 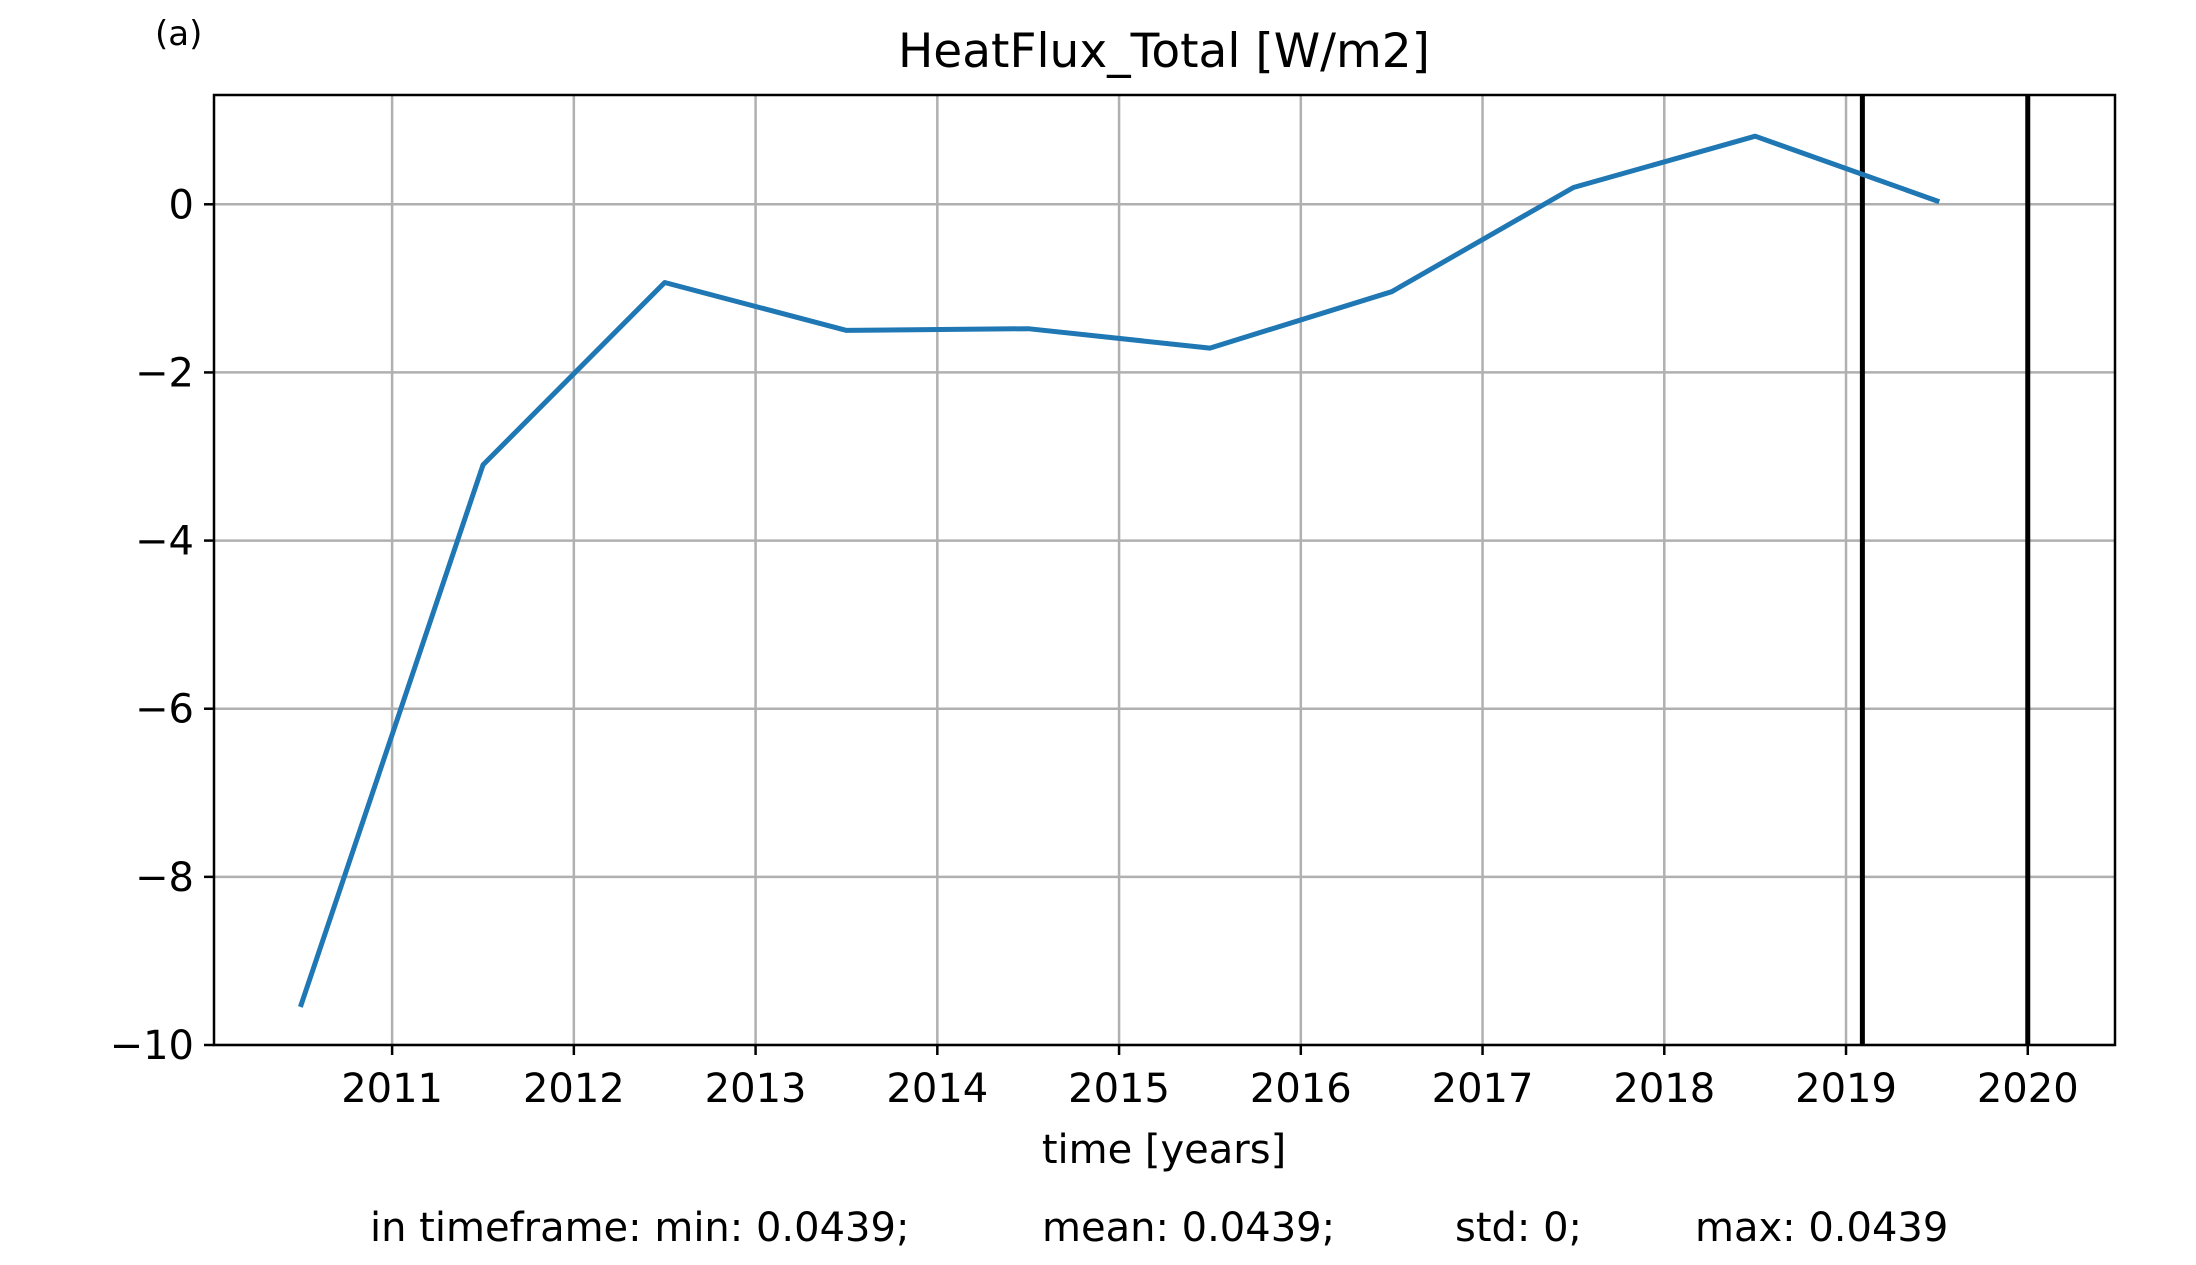 I want to click on y-tick-label: −2, so click(x=164, y=373).